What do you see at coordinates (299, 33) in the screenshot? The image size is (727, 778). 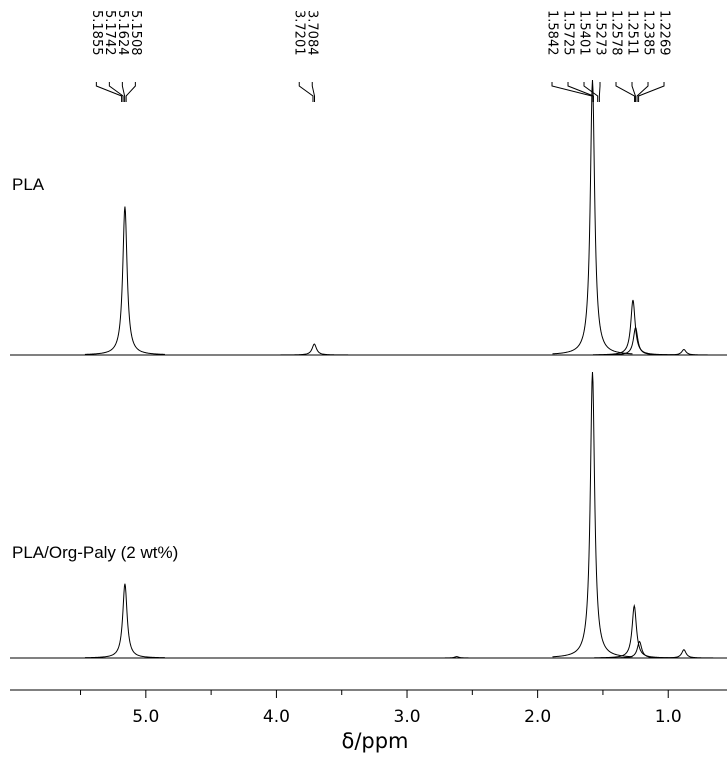 I see `peak-label: 3.7201` at bounding box center [299, 33].